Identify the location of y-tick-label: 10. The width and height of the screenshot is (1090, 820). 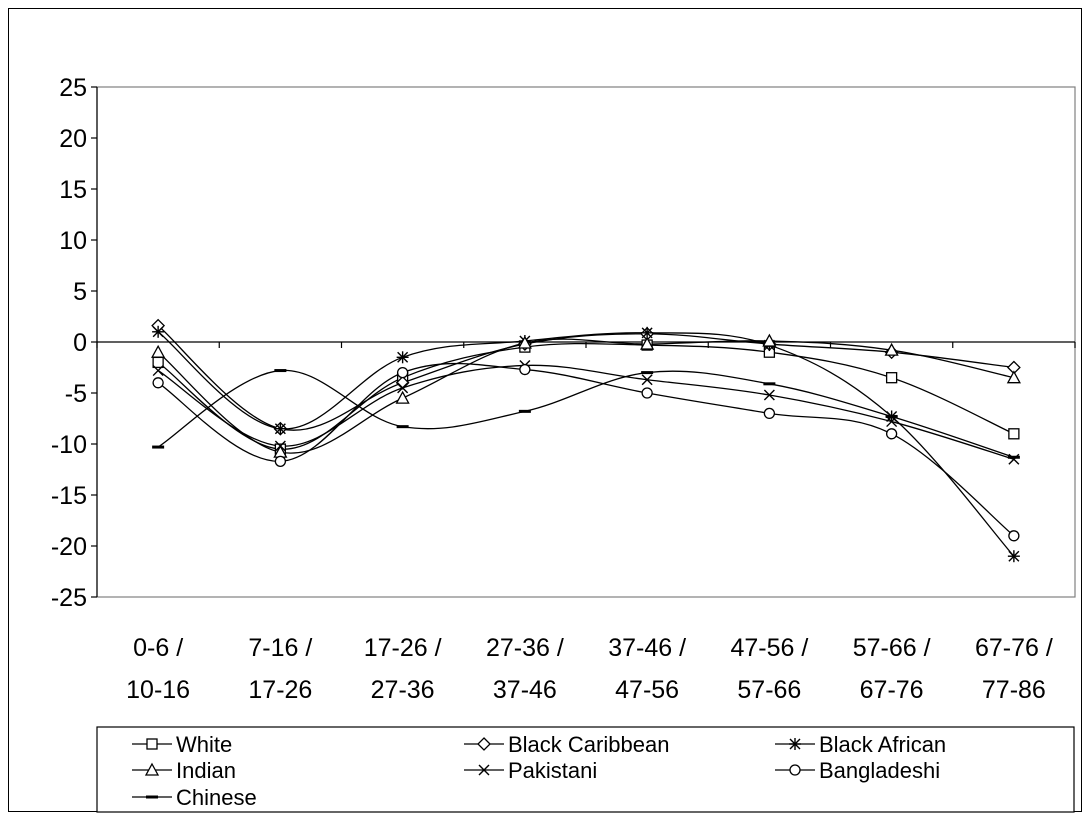
(73, 241).